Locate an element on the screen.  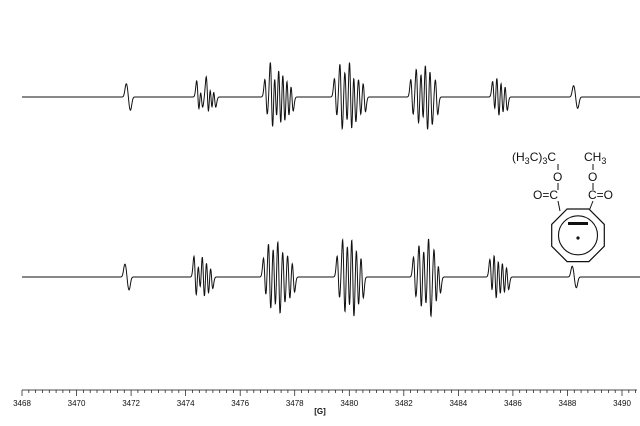
tbu-sub-2: 3 is located at coordinates (544, 161).